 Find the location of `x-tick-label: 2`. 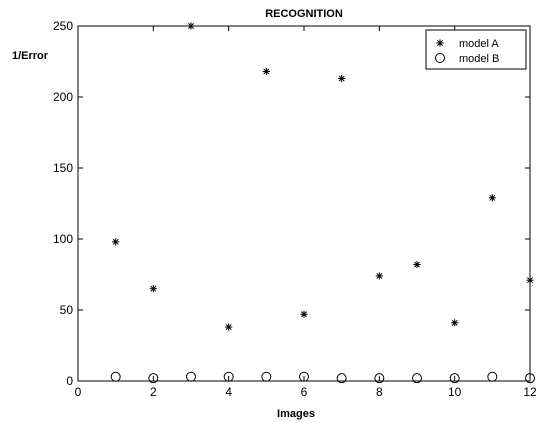

x-tick-label: 2 is located at coordinates (153, 392).